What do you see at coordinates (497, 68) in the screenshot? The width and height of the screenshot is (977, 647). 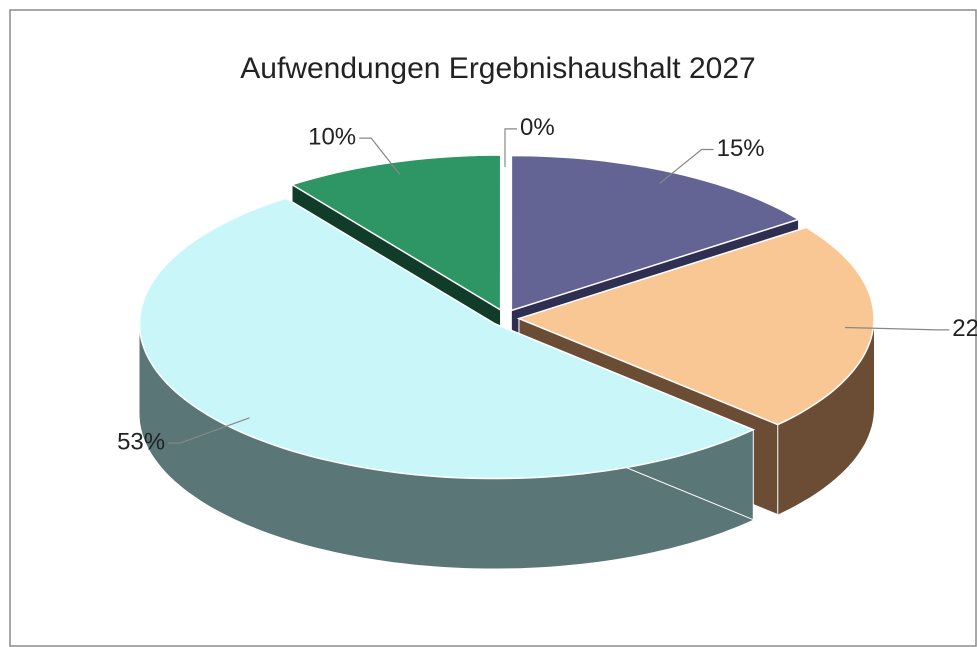 I see `chart-title: Aufwendungen Ergebnishaushalt 2027` at bounding box center [497, 68].